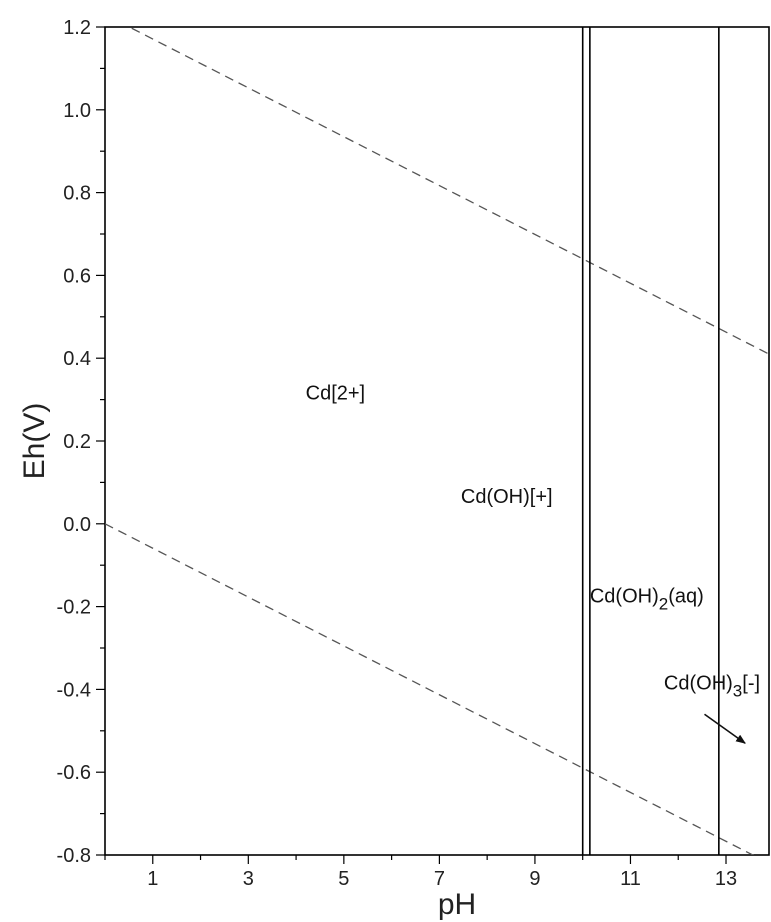 Image resolution: width=771 pixels, height=922 pixels. Describe the element at coordinates (534, 879) in the screenshot. I see `x-tick-label: 9` at that location.